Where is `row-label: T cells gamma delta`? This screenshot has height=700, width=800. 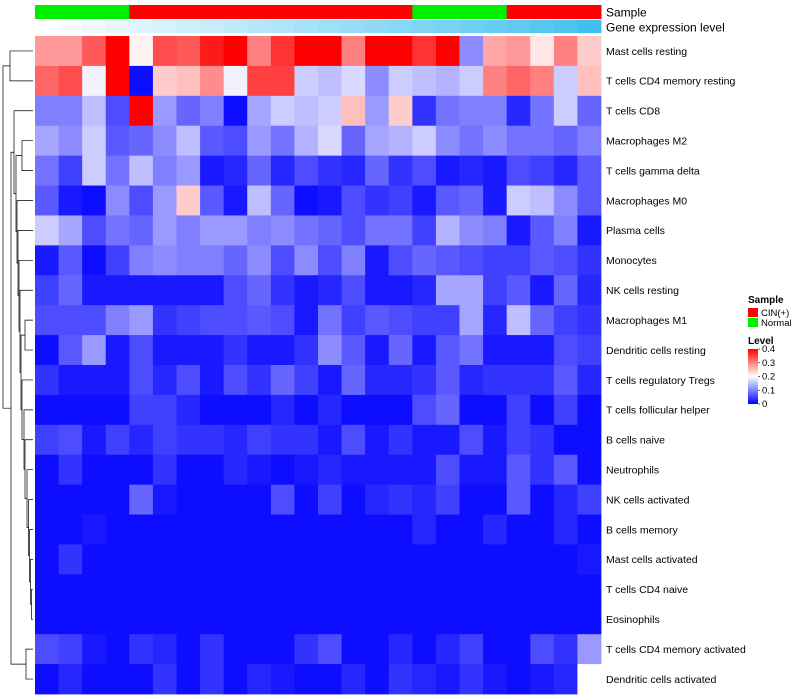 row-label: T cells gamma delta is located at coordinates (653, 171).